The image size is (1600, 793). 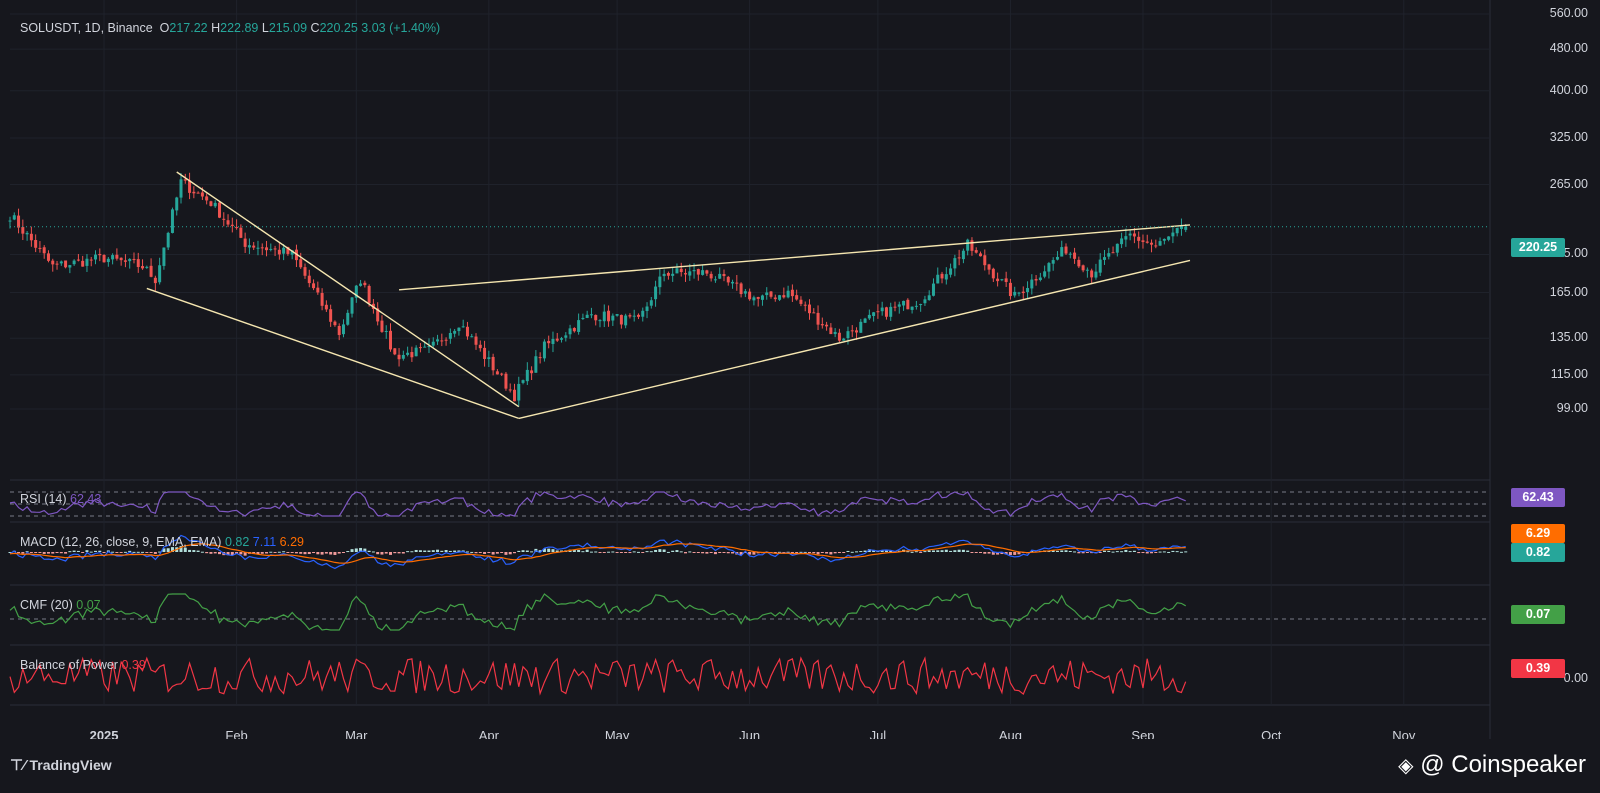 I want to click on cmf-legend: CMF (20) 0.07, so click(x=60, y=605).